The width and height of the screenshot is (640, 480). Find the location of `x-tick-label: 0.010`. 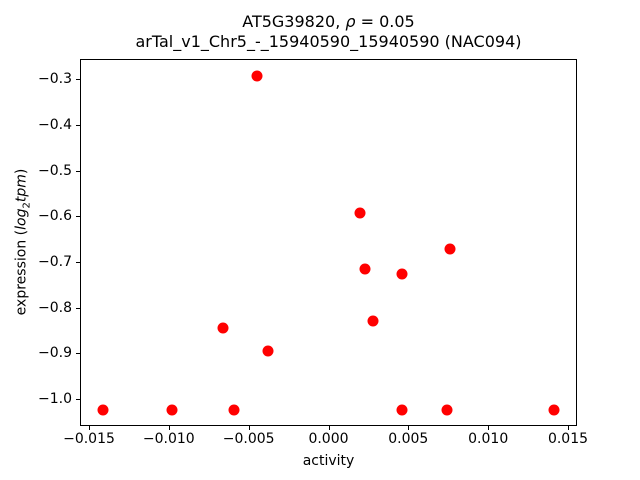

x-tick-label: 0.010 is located at coordinates (488, 439).